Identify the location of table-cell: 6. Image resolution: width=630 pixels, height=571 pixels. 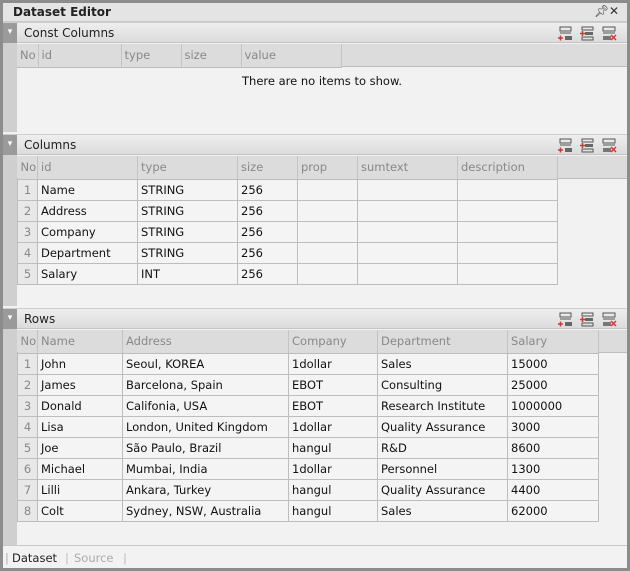
(27, 469).